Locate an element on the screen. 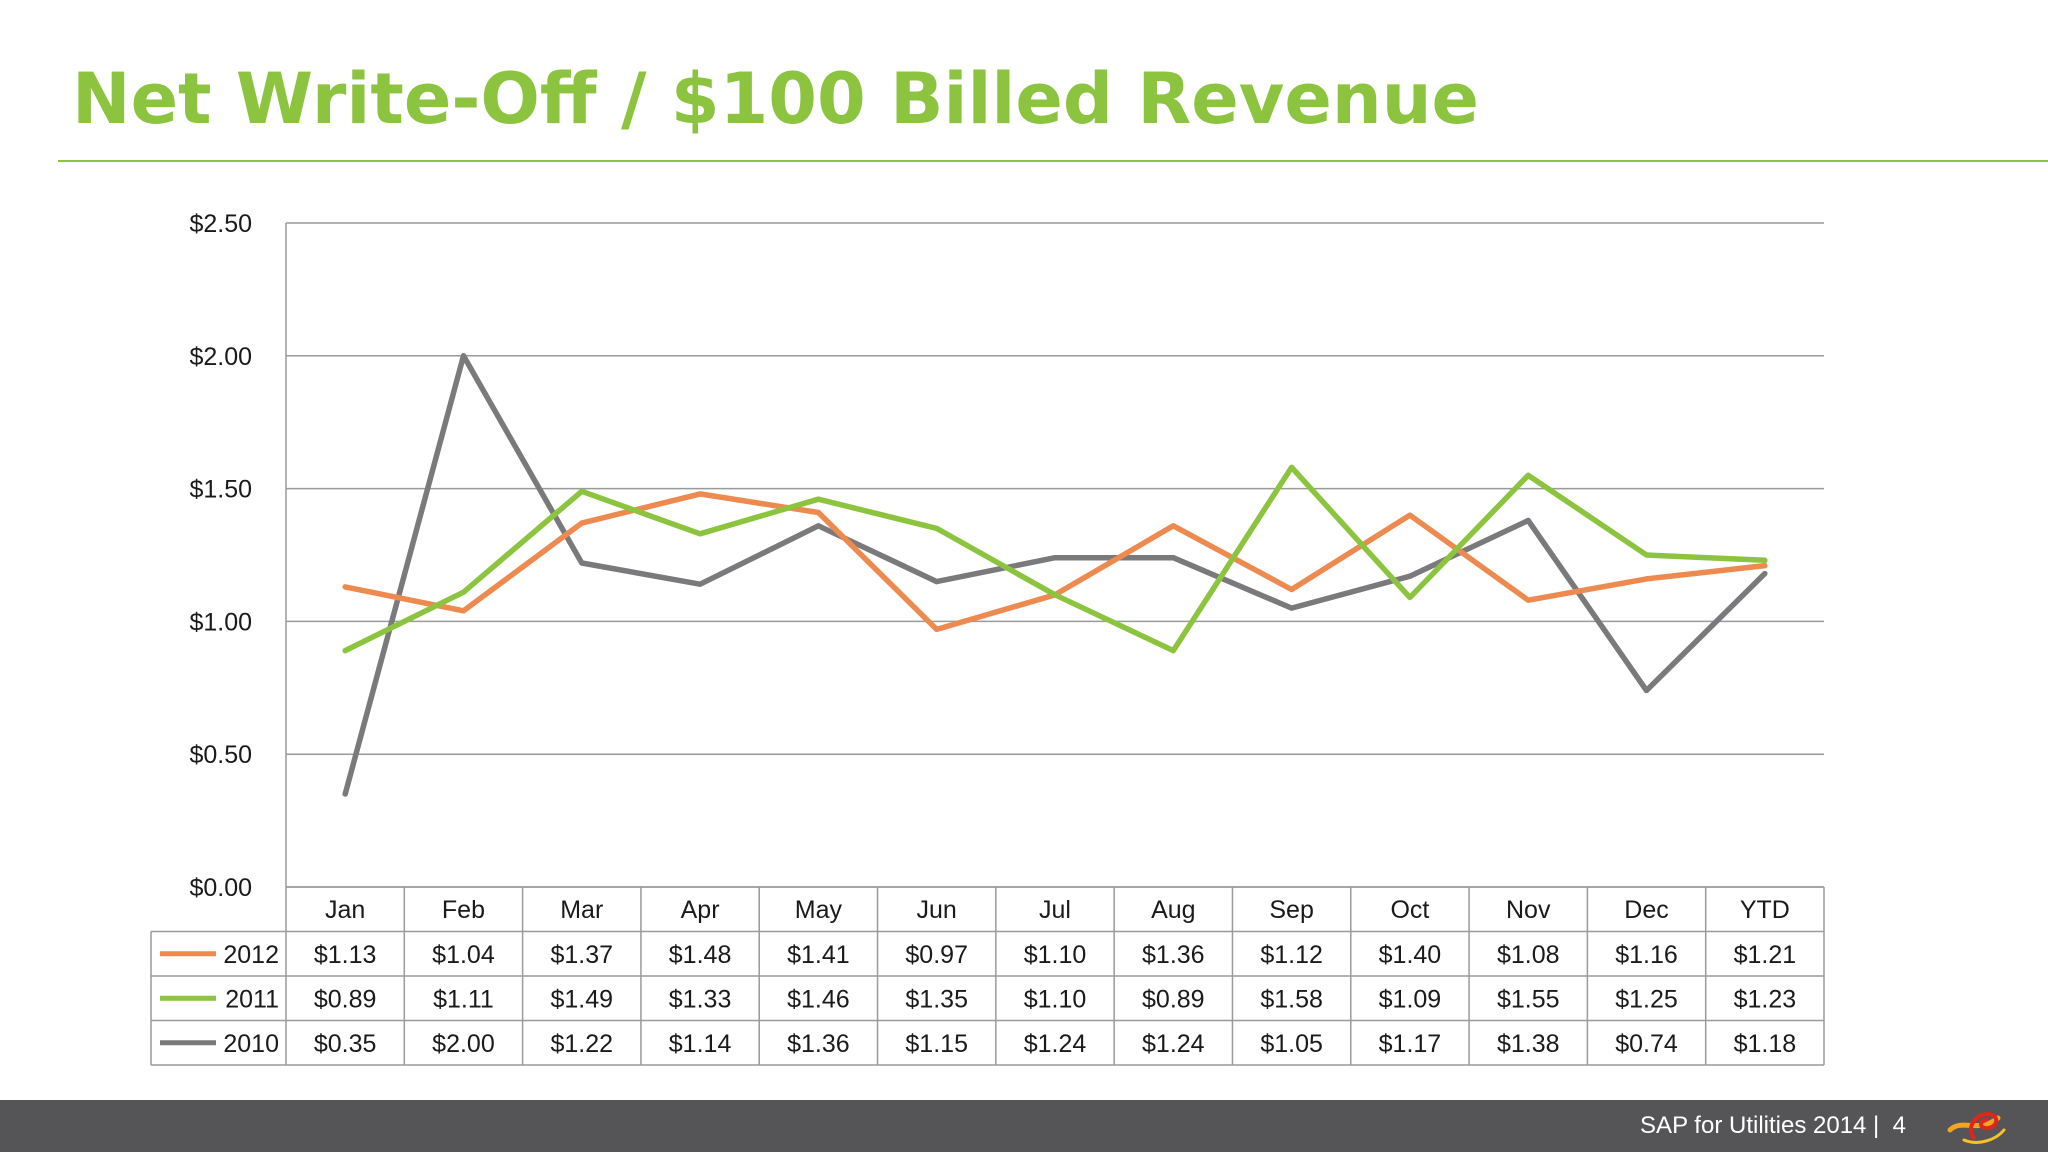 This screenshot has height=1152, width=2048. x-category-label: YTD is located at coordinates (1765, 910).